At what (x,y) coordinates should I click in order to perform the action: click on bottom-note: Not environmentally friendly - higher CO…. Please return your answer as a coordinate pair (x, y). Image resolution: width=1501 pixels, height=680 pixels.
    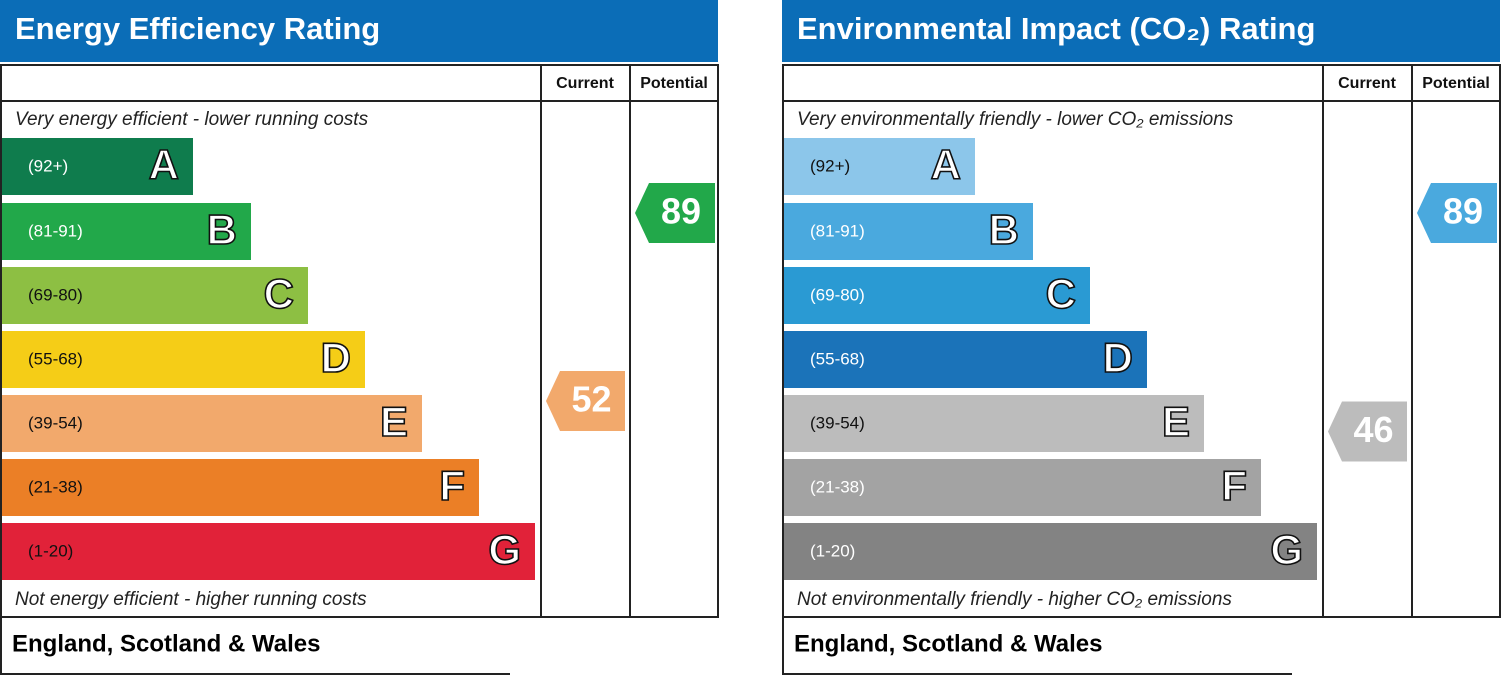
    Looking at the image, I should click on (1014, 599).